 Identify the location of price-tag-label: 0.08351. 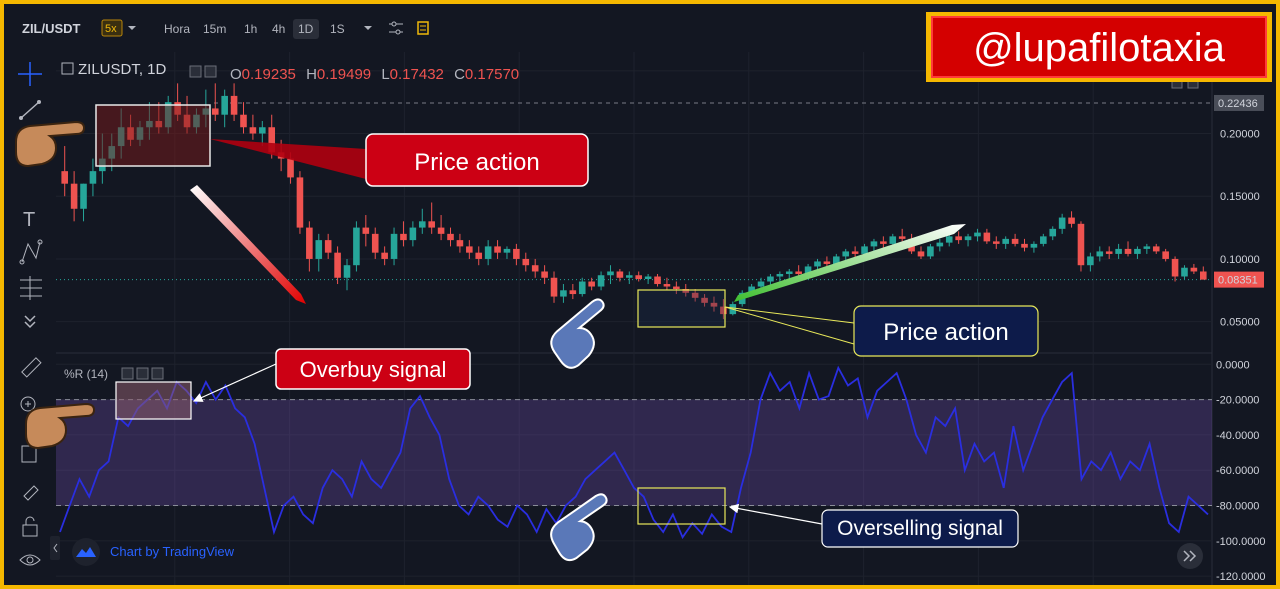
(1238, 281).